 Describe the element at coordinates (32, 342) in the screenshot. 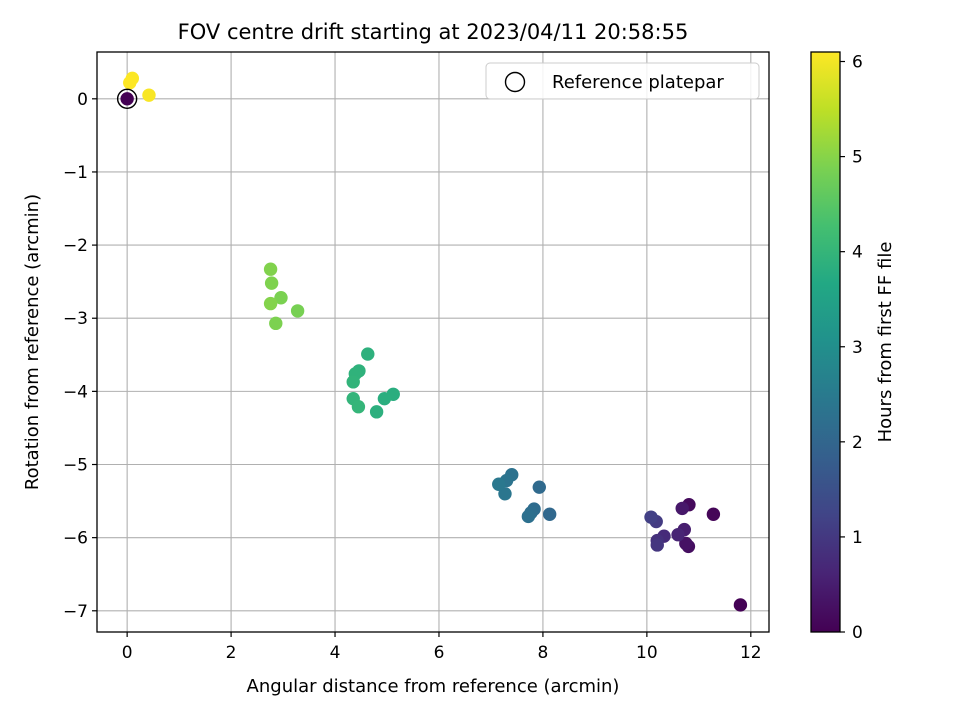

I see `y-axis-label: Rotation from reference (arcmin)` at that location.